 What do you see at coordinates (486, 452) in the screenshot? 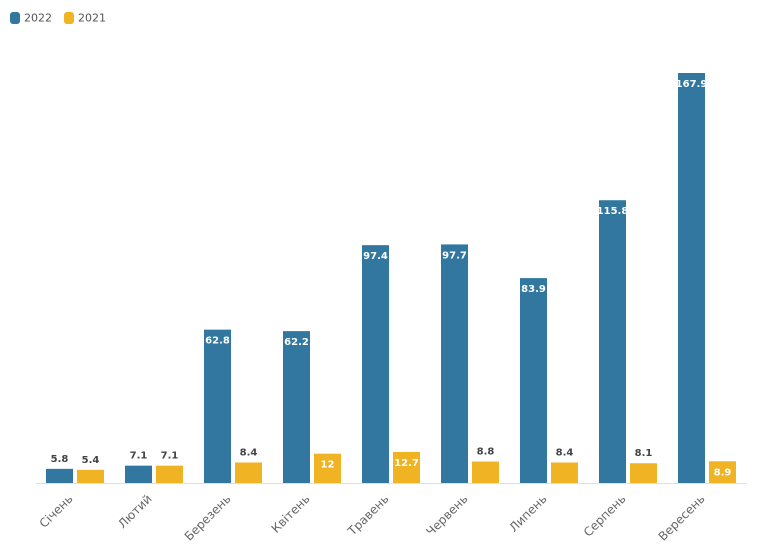
I see `data-label: 8.8` at bounding box center [486, 452].